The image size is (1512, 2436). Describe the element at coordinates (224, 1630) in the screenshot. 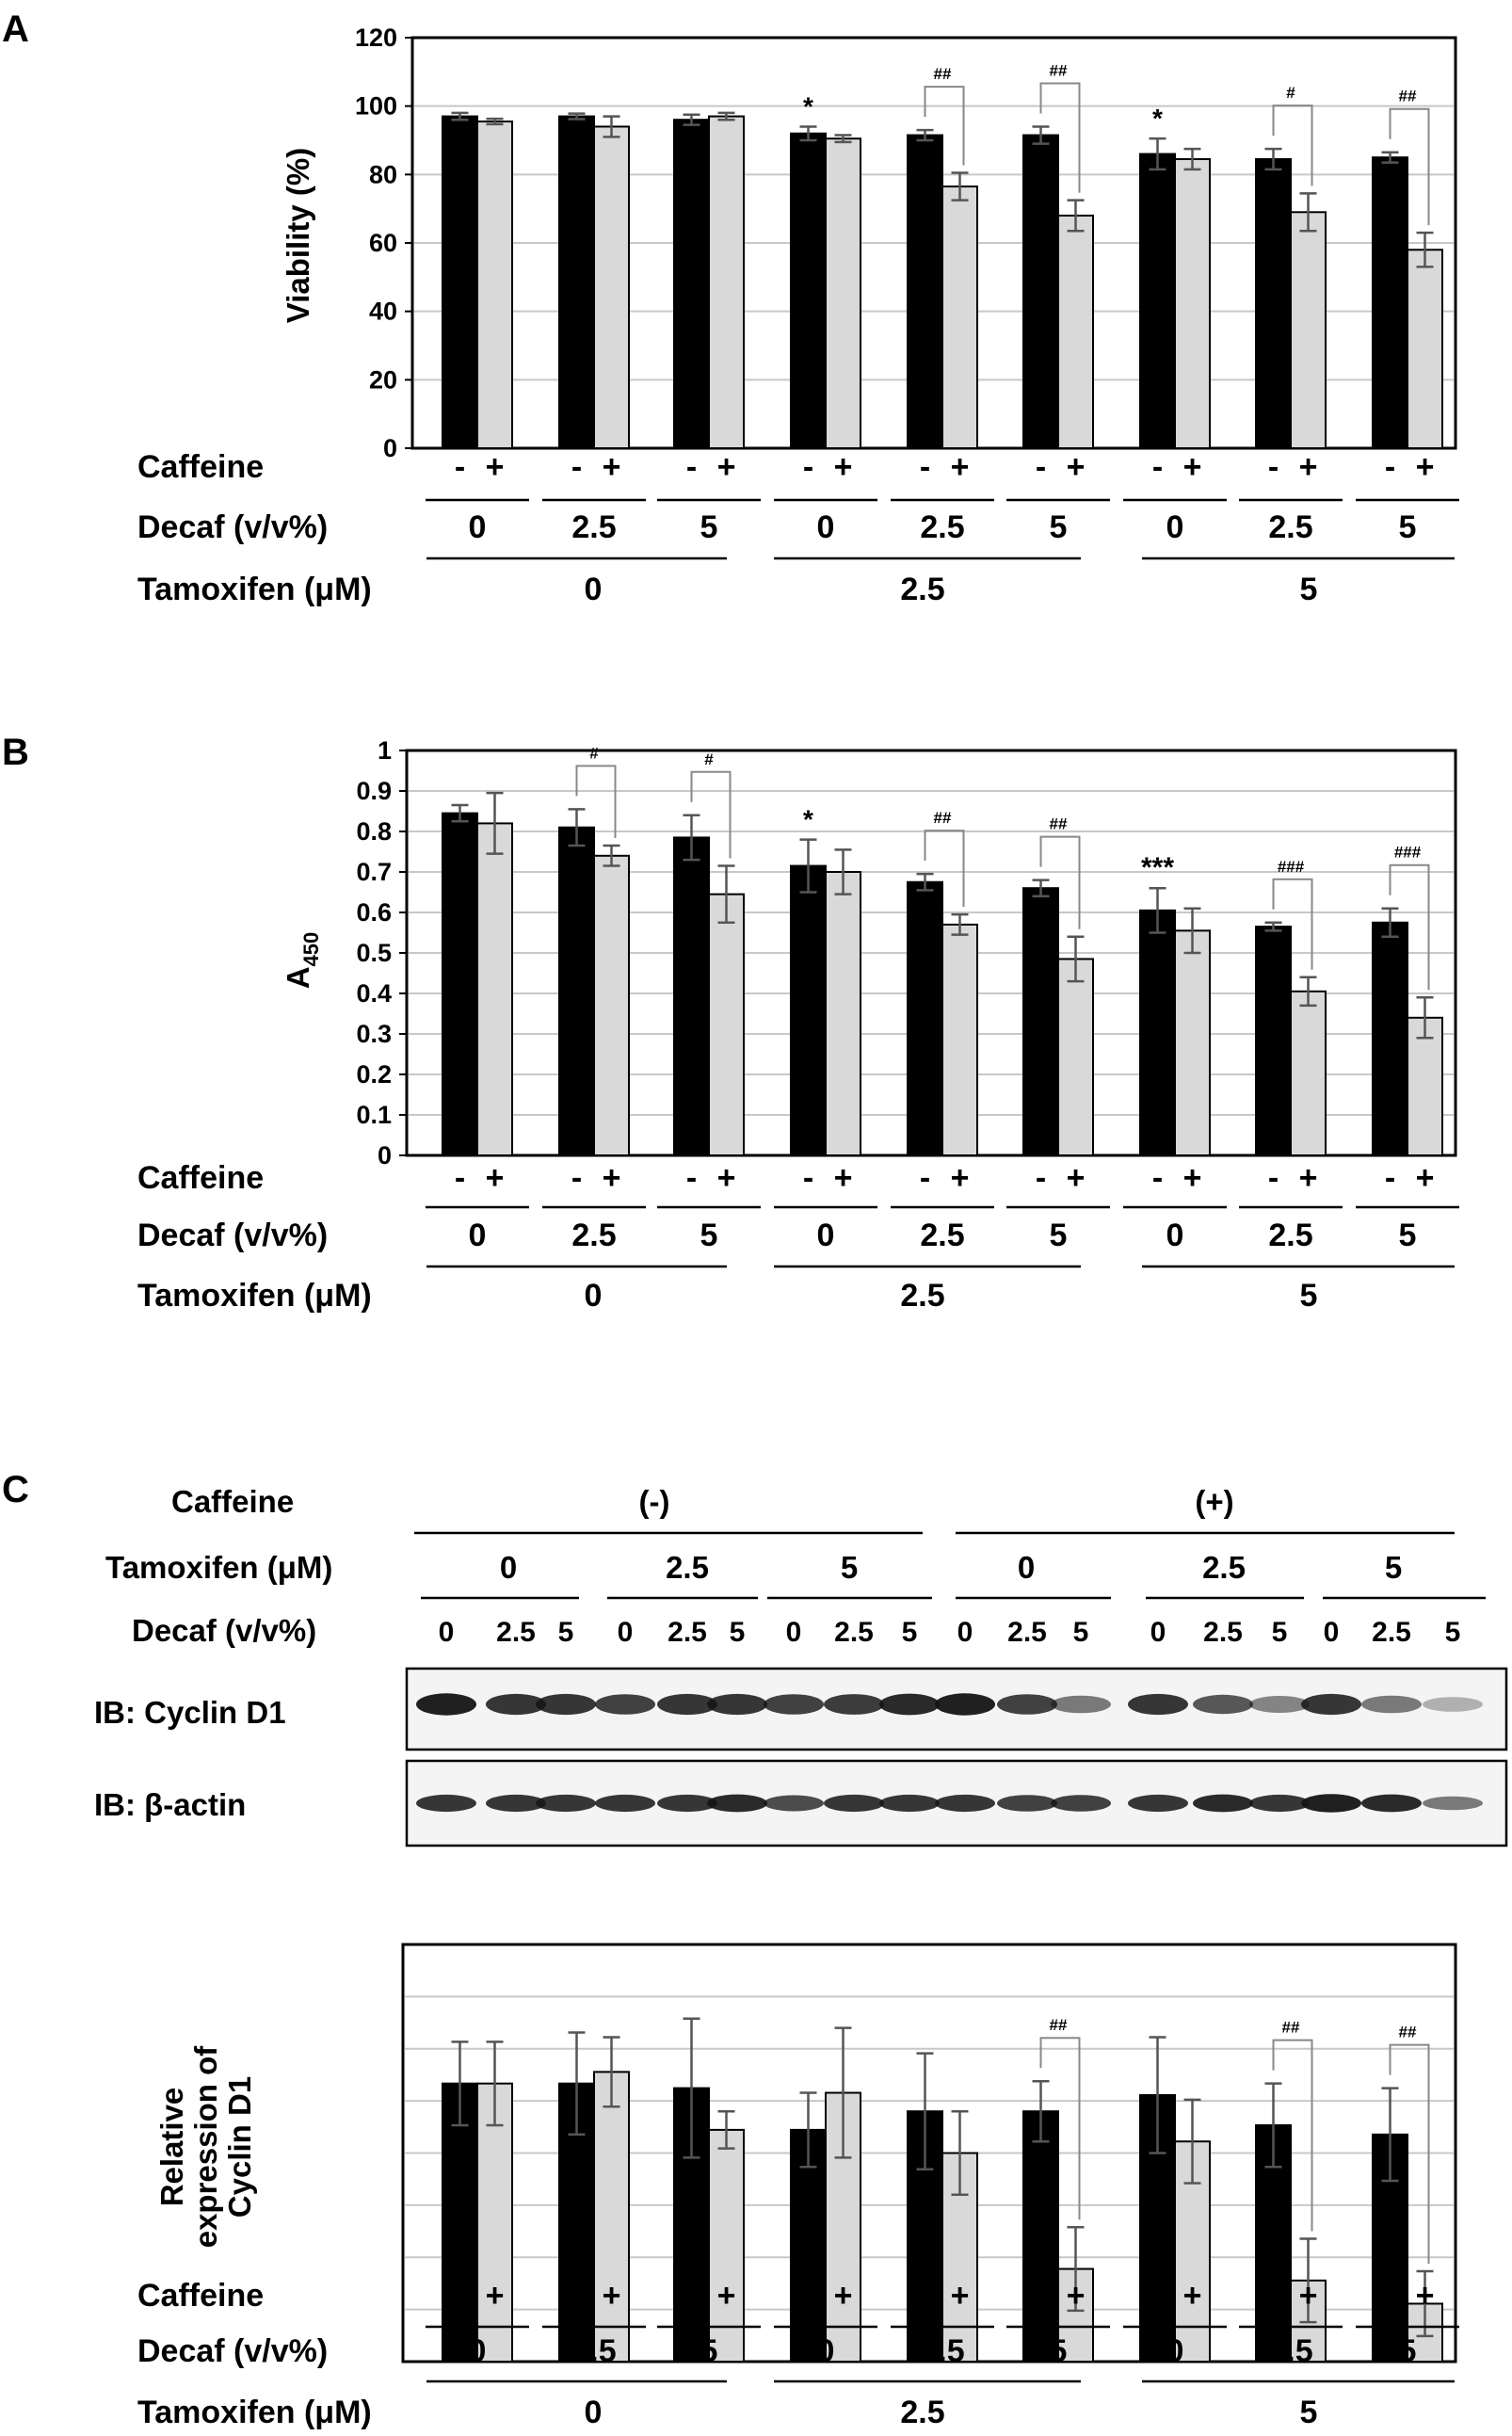

I see `blot-decaf-label: Decaf (v/v%)` at that location.